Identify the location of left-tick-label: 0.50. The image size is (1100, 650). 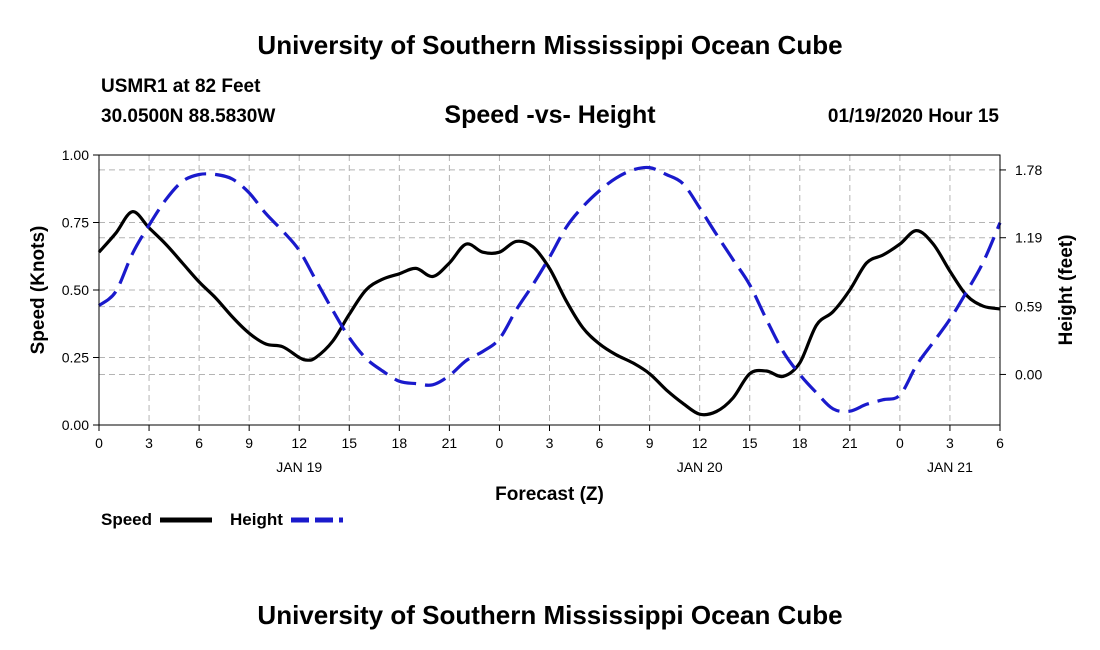
(75, 290).